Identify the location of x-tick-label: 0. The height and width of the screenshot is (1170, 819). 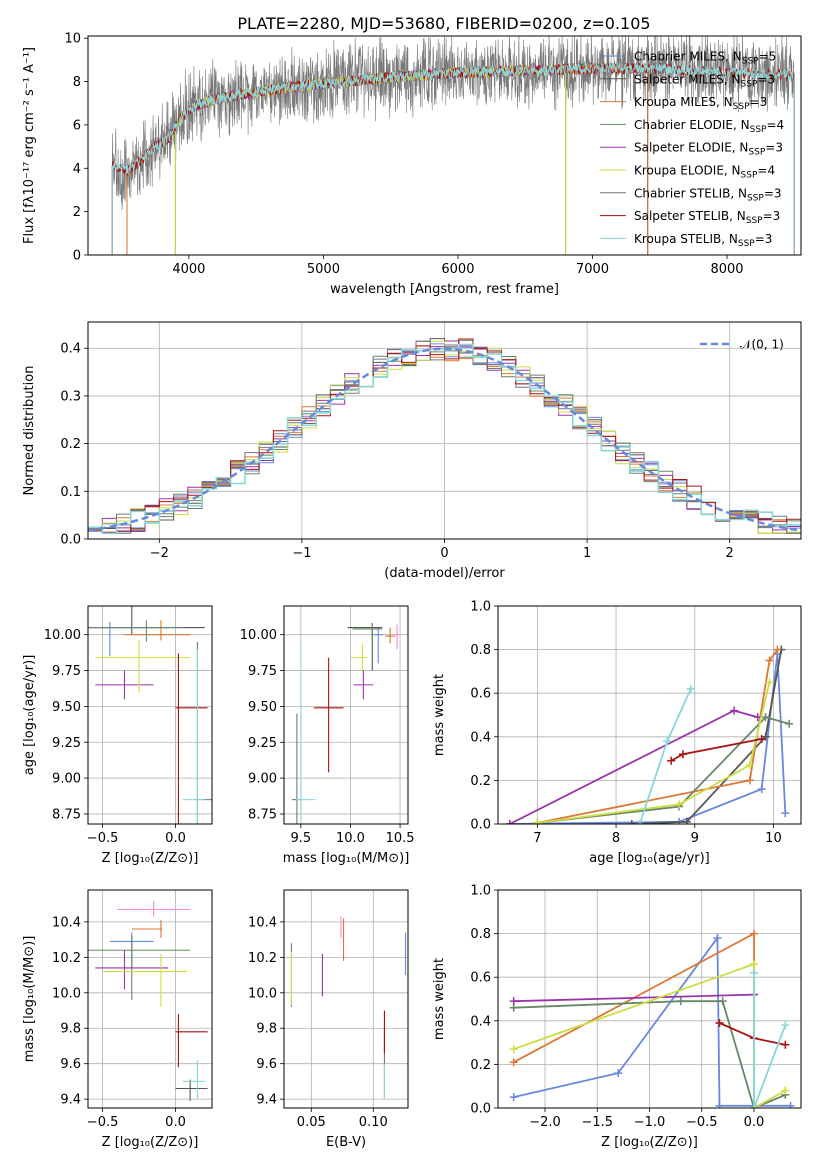
(444, 553).